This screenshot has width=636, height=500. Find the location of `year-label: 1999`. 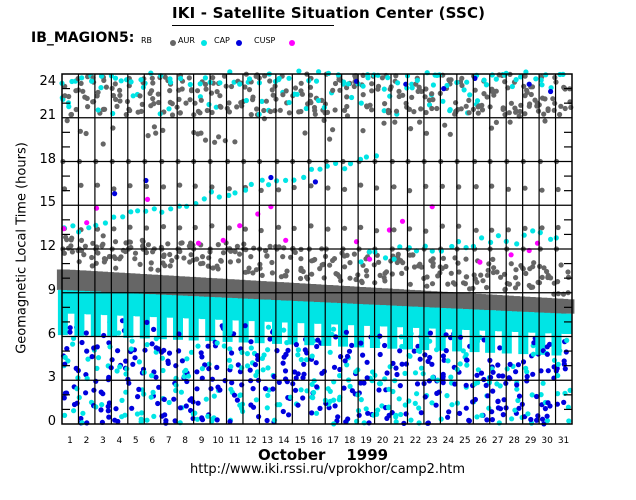

year-label: 1999 is located at coordinates (367, 455).